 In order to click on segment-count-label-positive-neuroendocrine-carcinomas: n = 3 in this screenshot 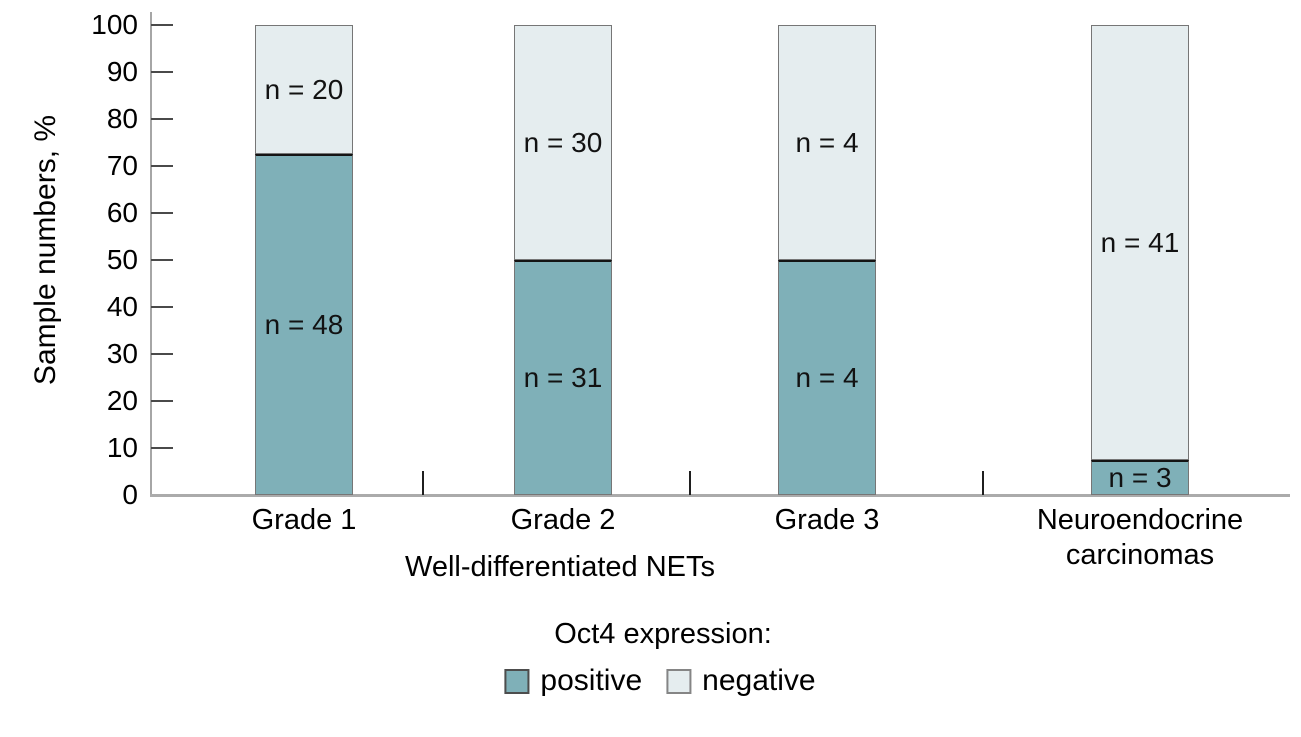, I will do `click(1140, 477)`.